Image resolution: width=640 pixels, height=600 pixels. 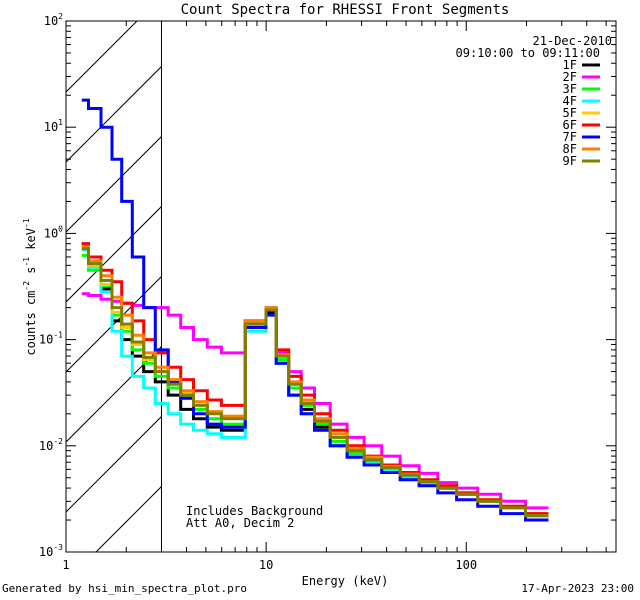 What do you see at coordinates (570, 113) in the screenshot?
I see `legend-label-5F: 5F` at bounding box center [570, 113].